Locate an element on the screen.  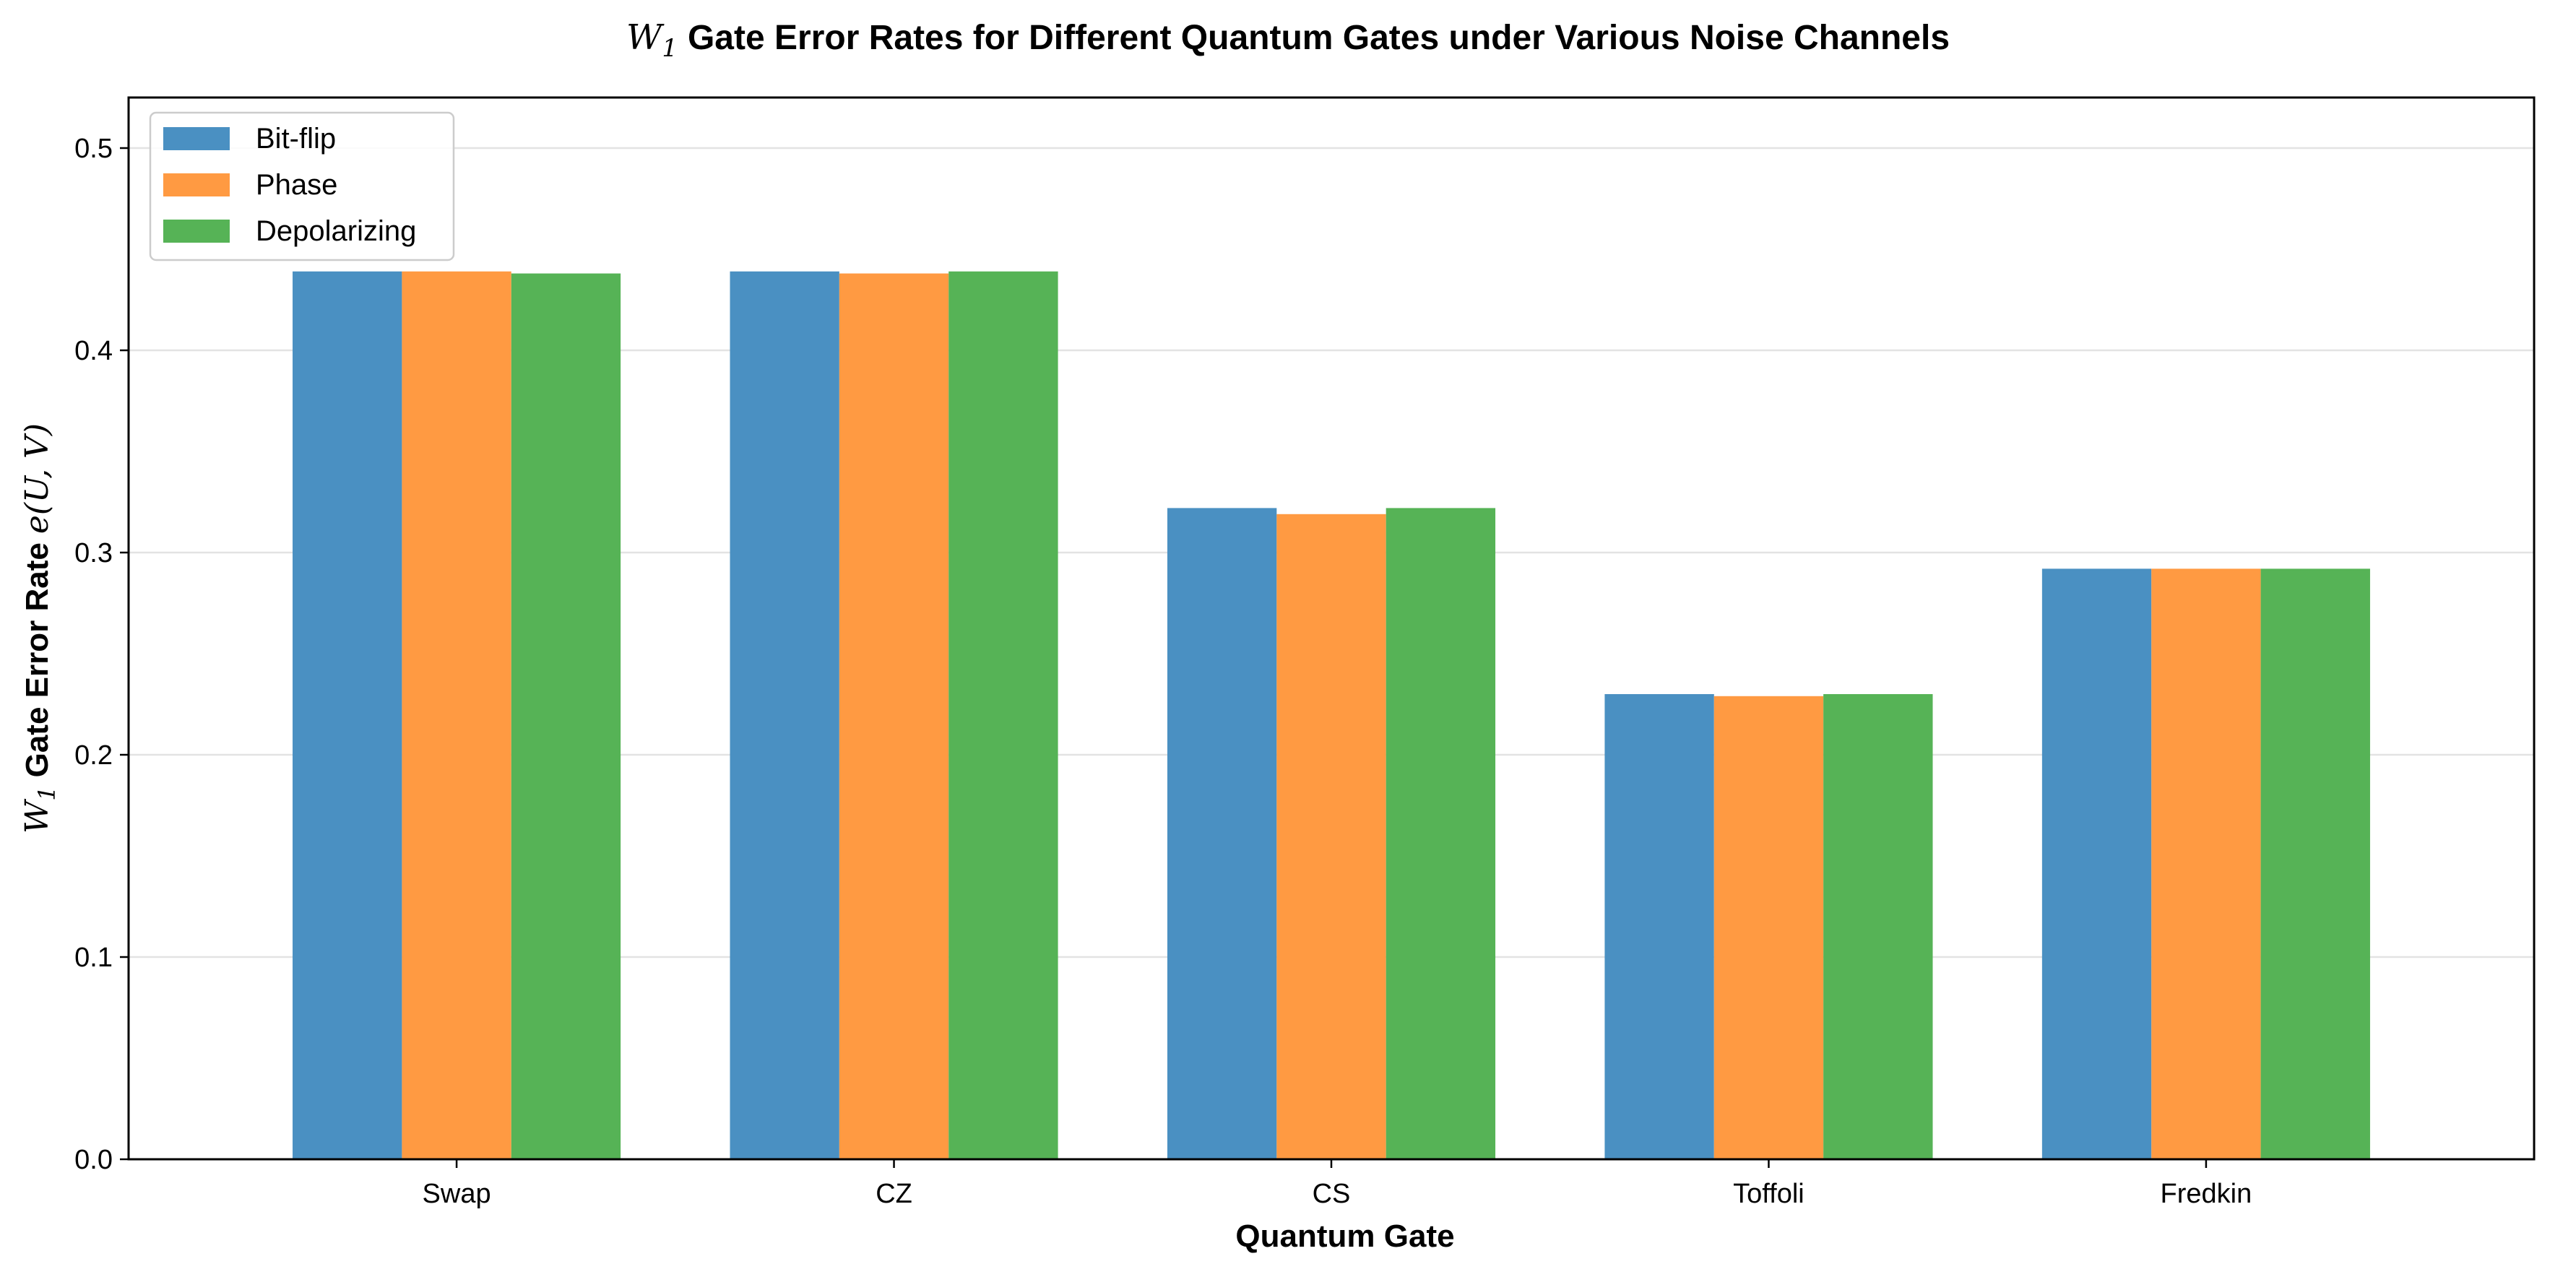
legend: Bit-flip Phase Depolarizing is located at coordinates (302, 186).